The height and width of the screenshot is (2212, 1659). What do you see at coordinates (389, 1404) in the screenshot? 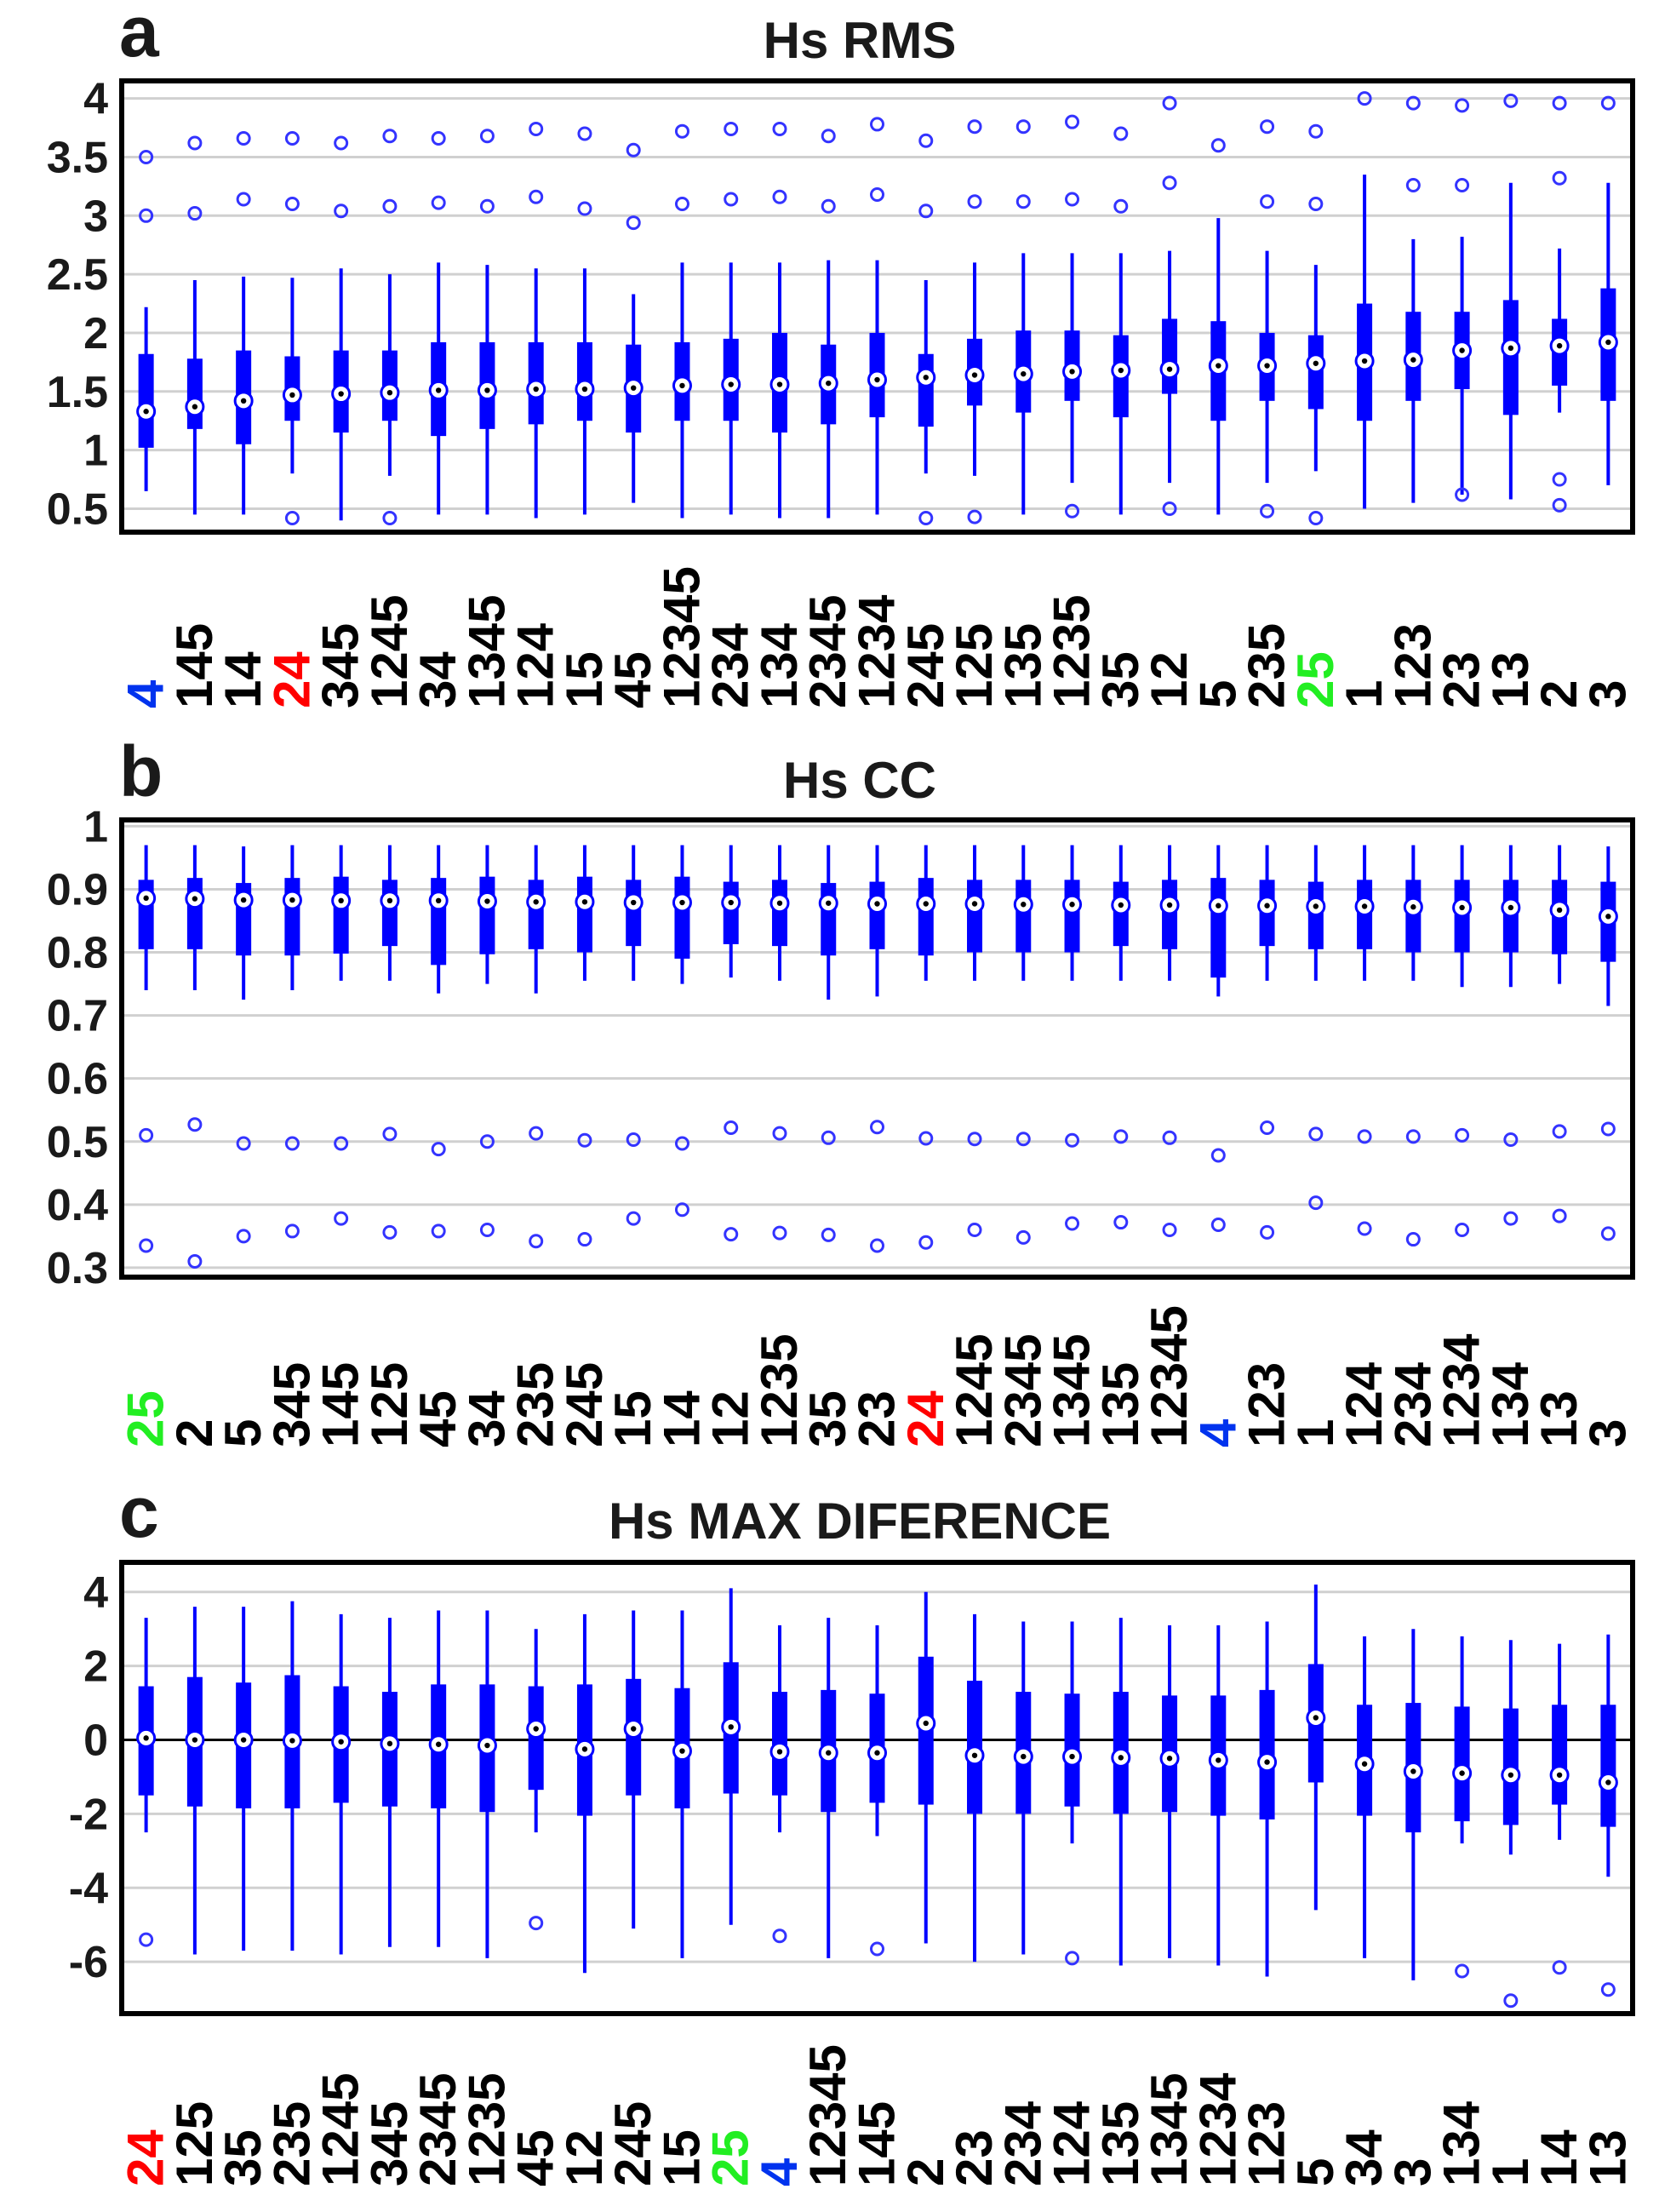
I see `x-tick-label: 125` at bounding box center [389, 1404].